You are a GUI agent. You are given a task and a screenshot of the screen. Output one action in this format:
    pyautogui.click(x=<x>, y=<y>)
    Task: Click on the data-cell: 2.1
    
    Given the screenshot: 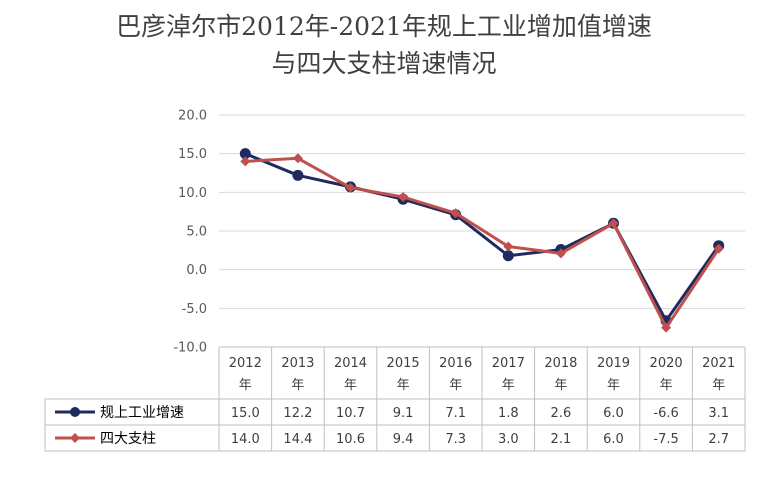 What is the action you would take?
    pyautogui.click(x=561, y=439)
    